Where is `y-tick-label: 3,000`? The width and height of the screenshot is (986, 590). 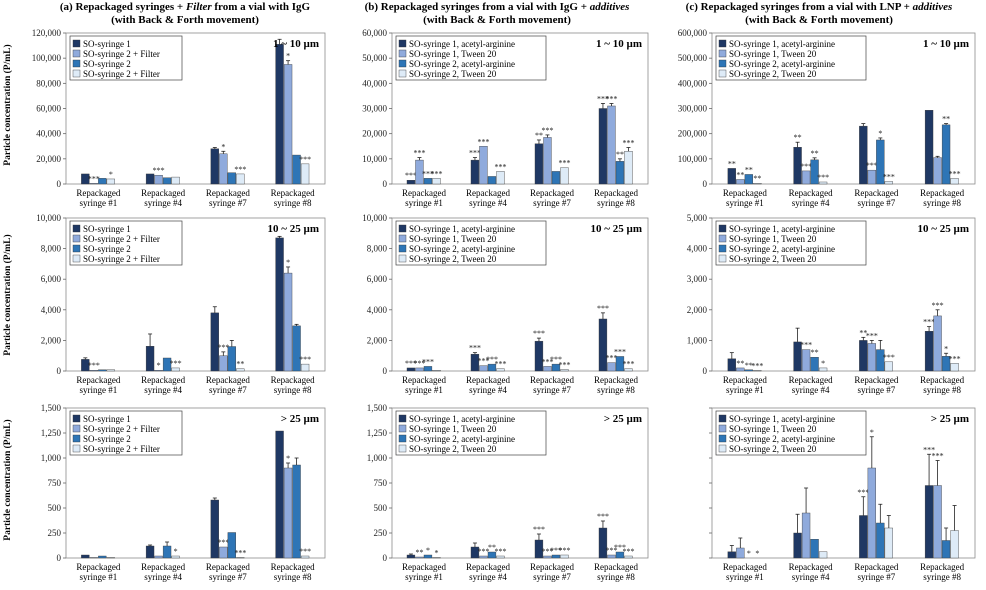
y-tick-label: 3,000 is located at coordinates (697, 279).